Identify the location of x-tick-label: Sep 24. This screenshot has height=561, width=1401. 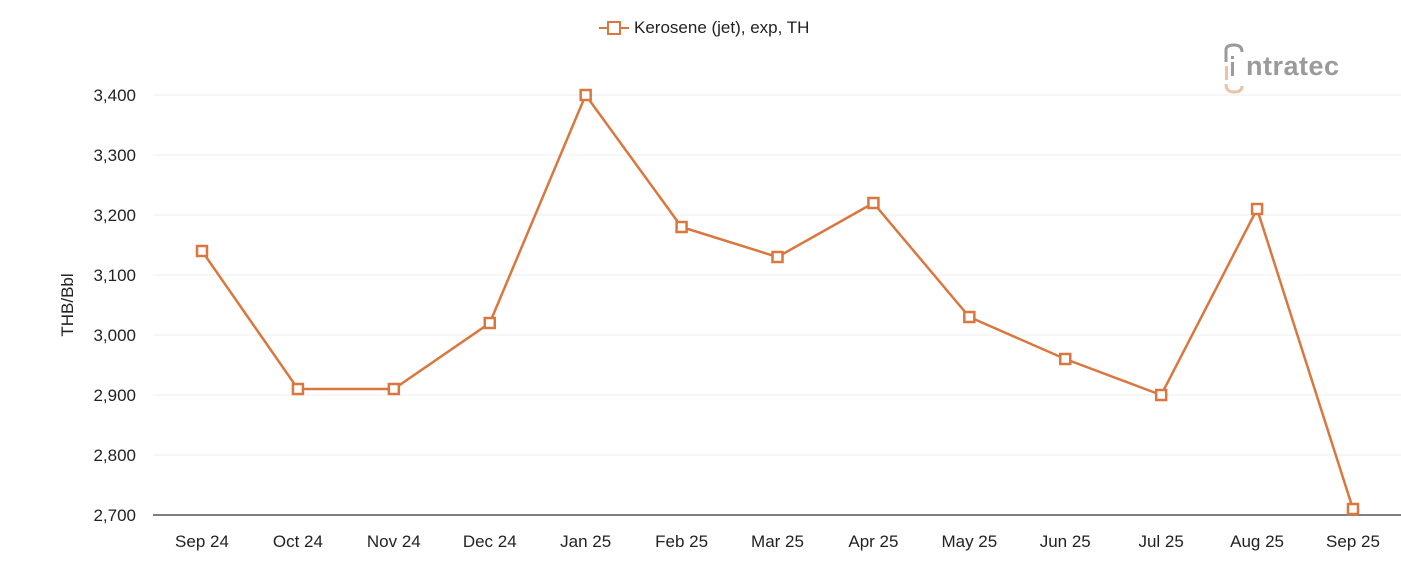
(202, 541).